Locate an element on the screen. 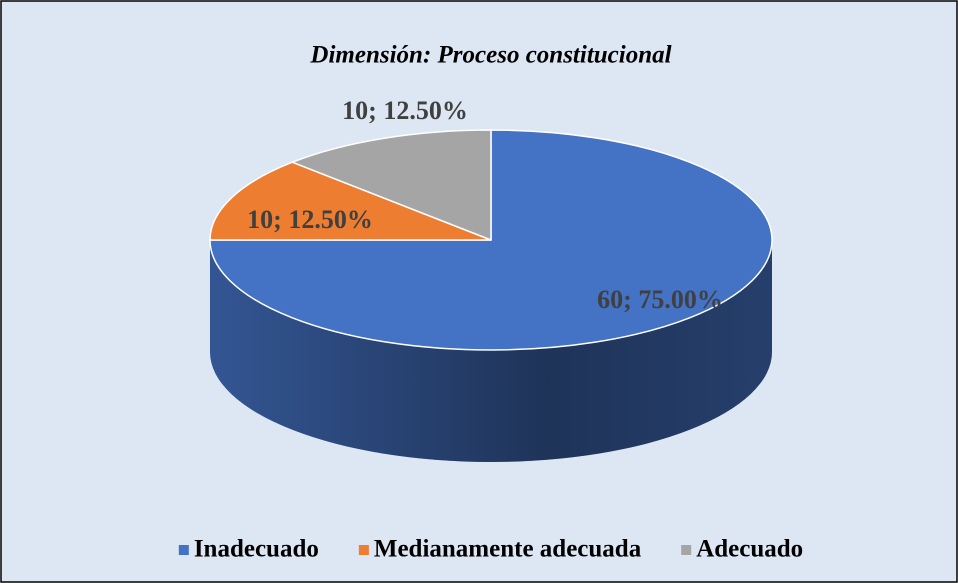 This screenshot has width=958, height=583. data-label: 60; 75.00% is located at coordinates (660, 299).